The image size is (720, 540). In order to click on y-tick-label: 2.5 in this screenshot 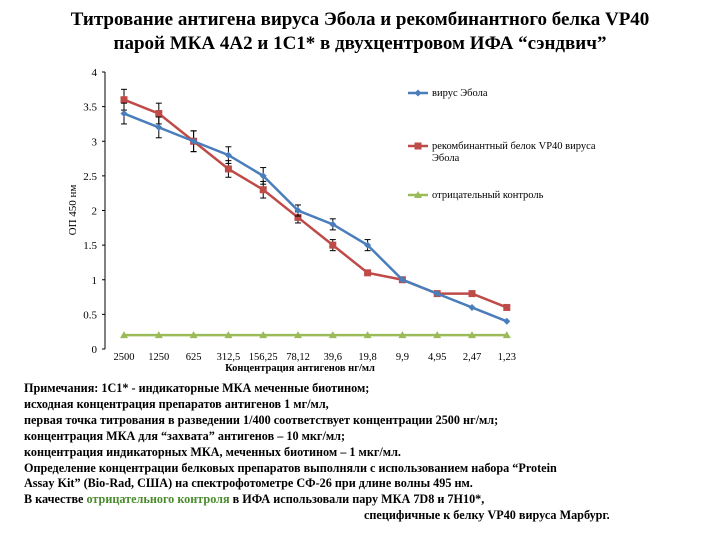, I will do `click(90, 177)`.